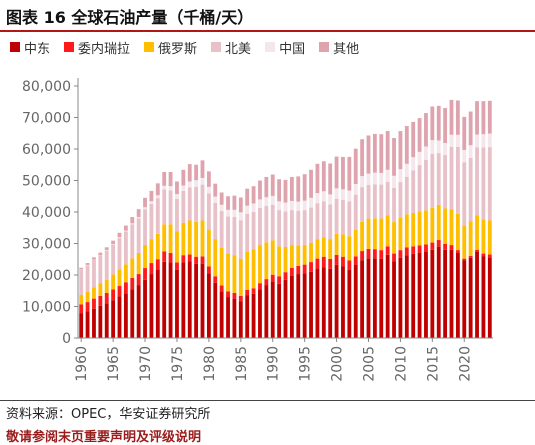  Describe the element at coordinates (66, 339) in the screenshot. I see `y-tick-label: 0` at that location.